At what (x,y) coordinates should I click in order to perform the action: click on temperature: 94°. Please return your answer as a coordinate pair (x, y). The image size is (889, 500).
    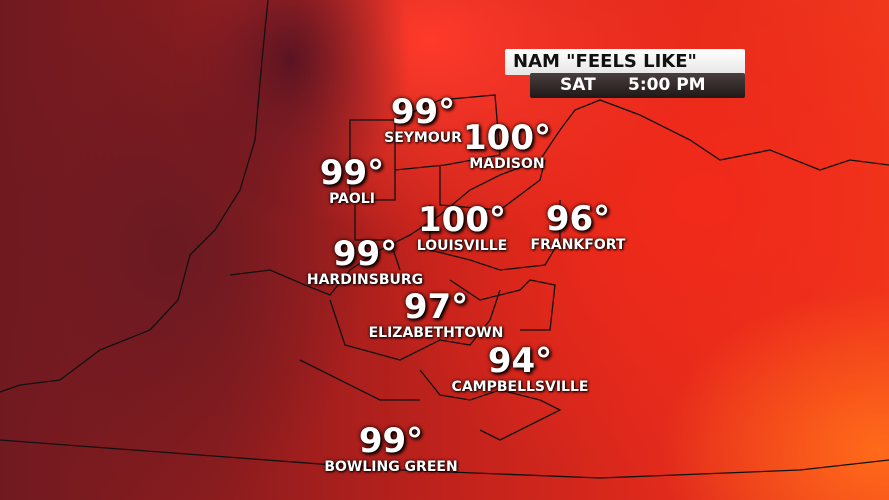
    Looking at the image, I should click on (520, 361).